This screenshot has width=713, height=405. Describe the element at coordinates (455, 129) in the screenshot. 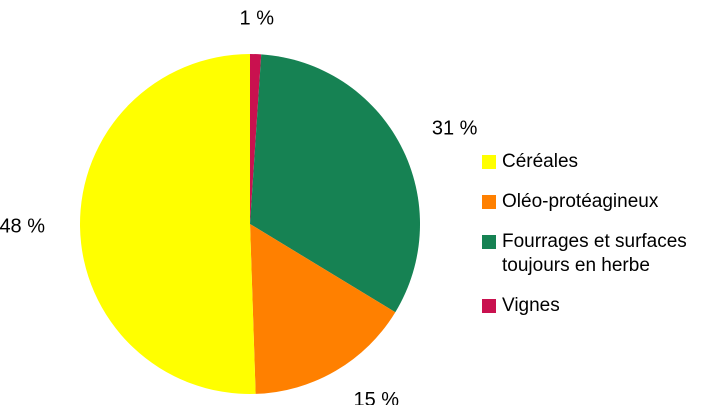

I see `data-label: 31 %` at that location.